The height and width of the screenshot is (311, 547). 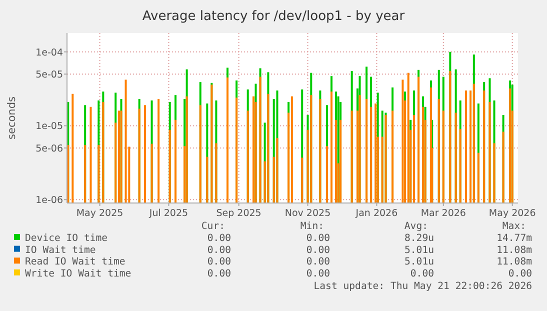 I want to click on x-tick-label: May 2025, so click(x=100, y=213).